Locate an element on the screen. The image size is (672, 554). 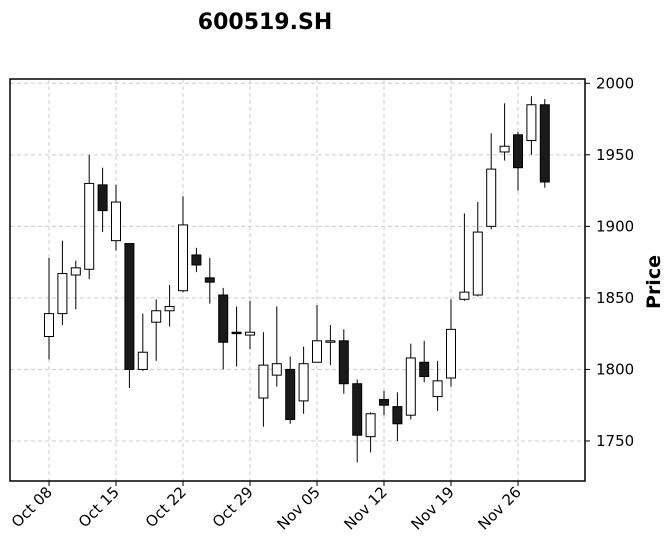
x-tick-label: Oct 15 is located at coordinates (99, 507).